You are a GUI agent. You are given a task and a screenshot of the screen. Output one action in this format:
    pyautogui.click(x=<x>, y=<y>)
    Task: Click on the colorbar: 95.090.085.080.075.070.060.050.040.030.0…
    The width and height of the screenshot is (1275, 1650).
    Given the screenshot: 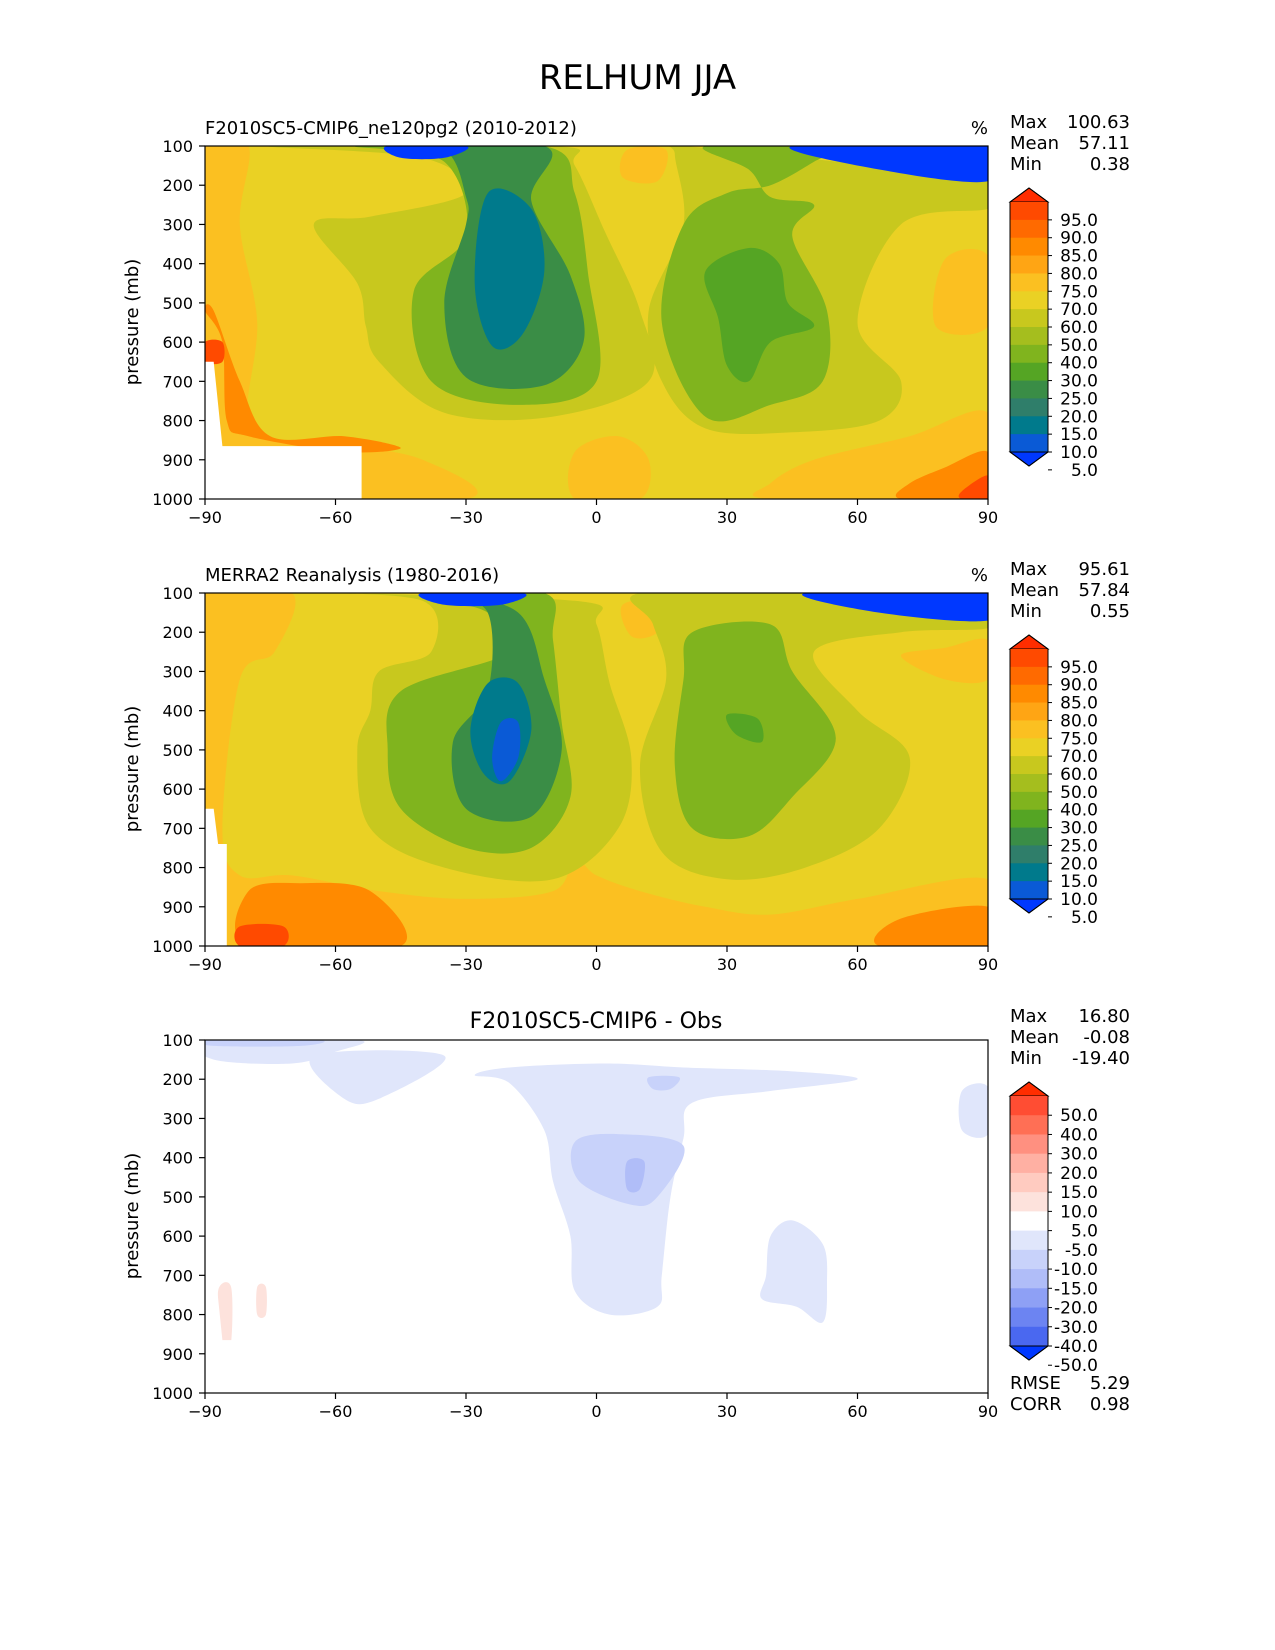 What is the action you would take?
    pyautogui.click(x=1053, y=781)
    